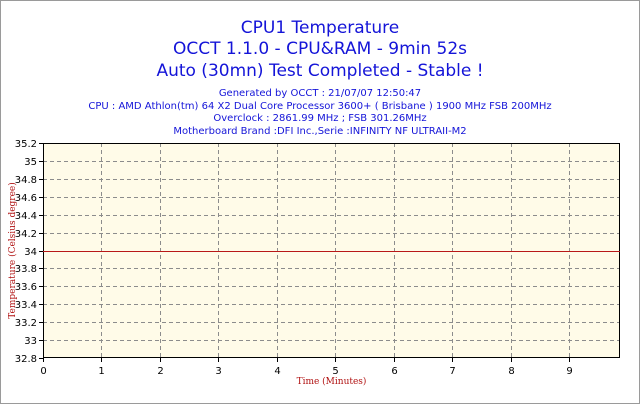 The height and width of the screenshot is (404, 640). What do you see at coordinates (26, 287) in the screenshot?
I see `y-tick-label: 33.6` at bounding box center [26, 287].